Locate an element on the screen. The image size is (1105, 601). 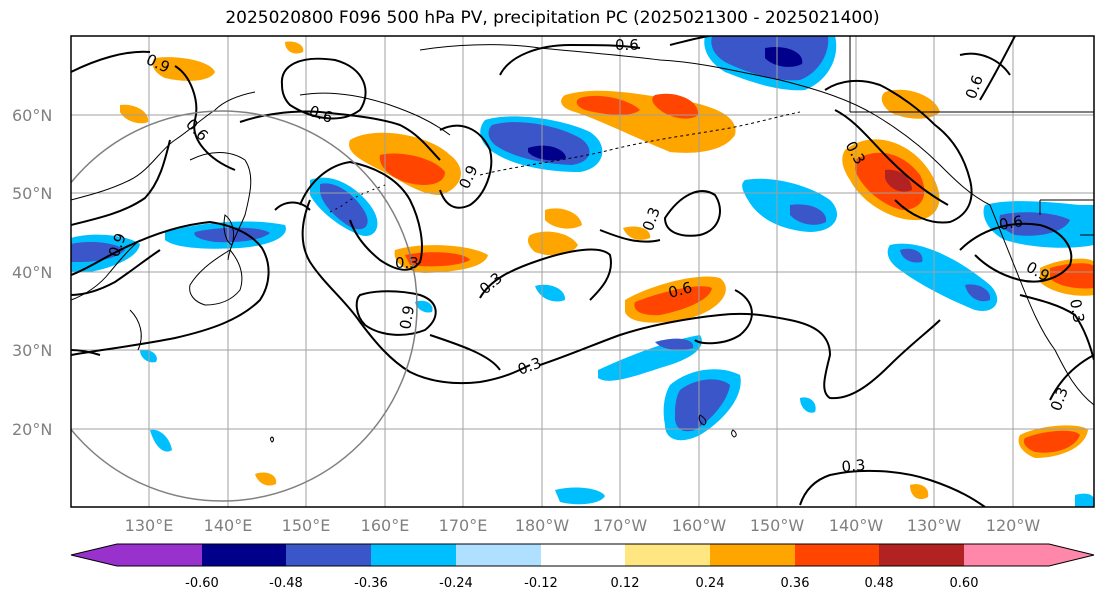
colorbar-extend-min is located at coordinates (94, 555).